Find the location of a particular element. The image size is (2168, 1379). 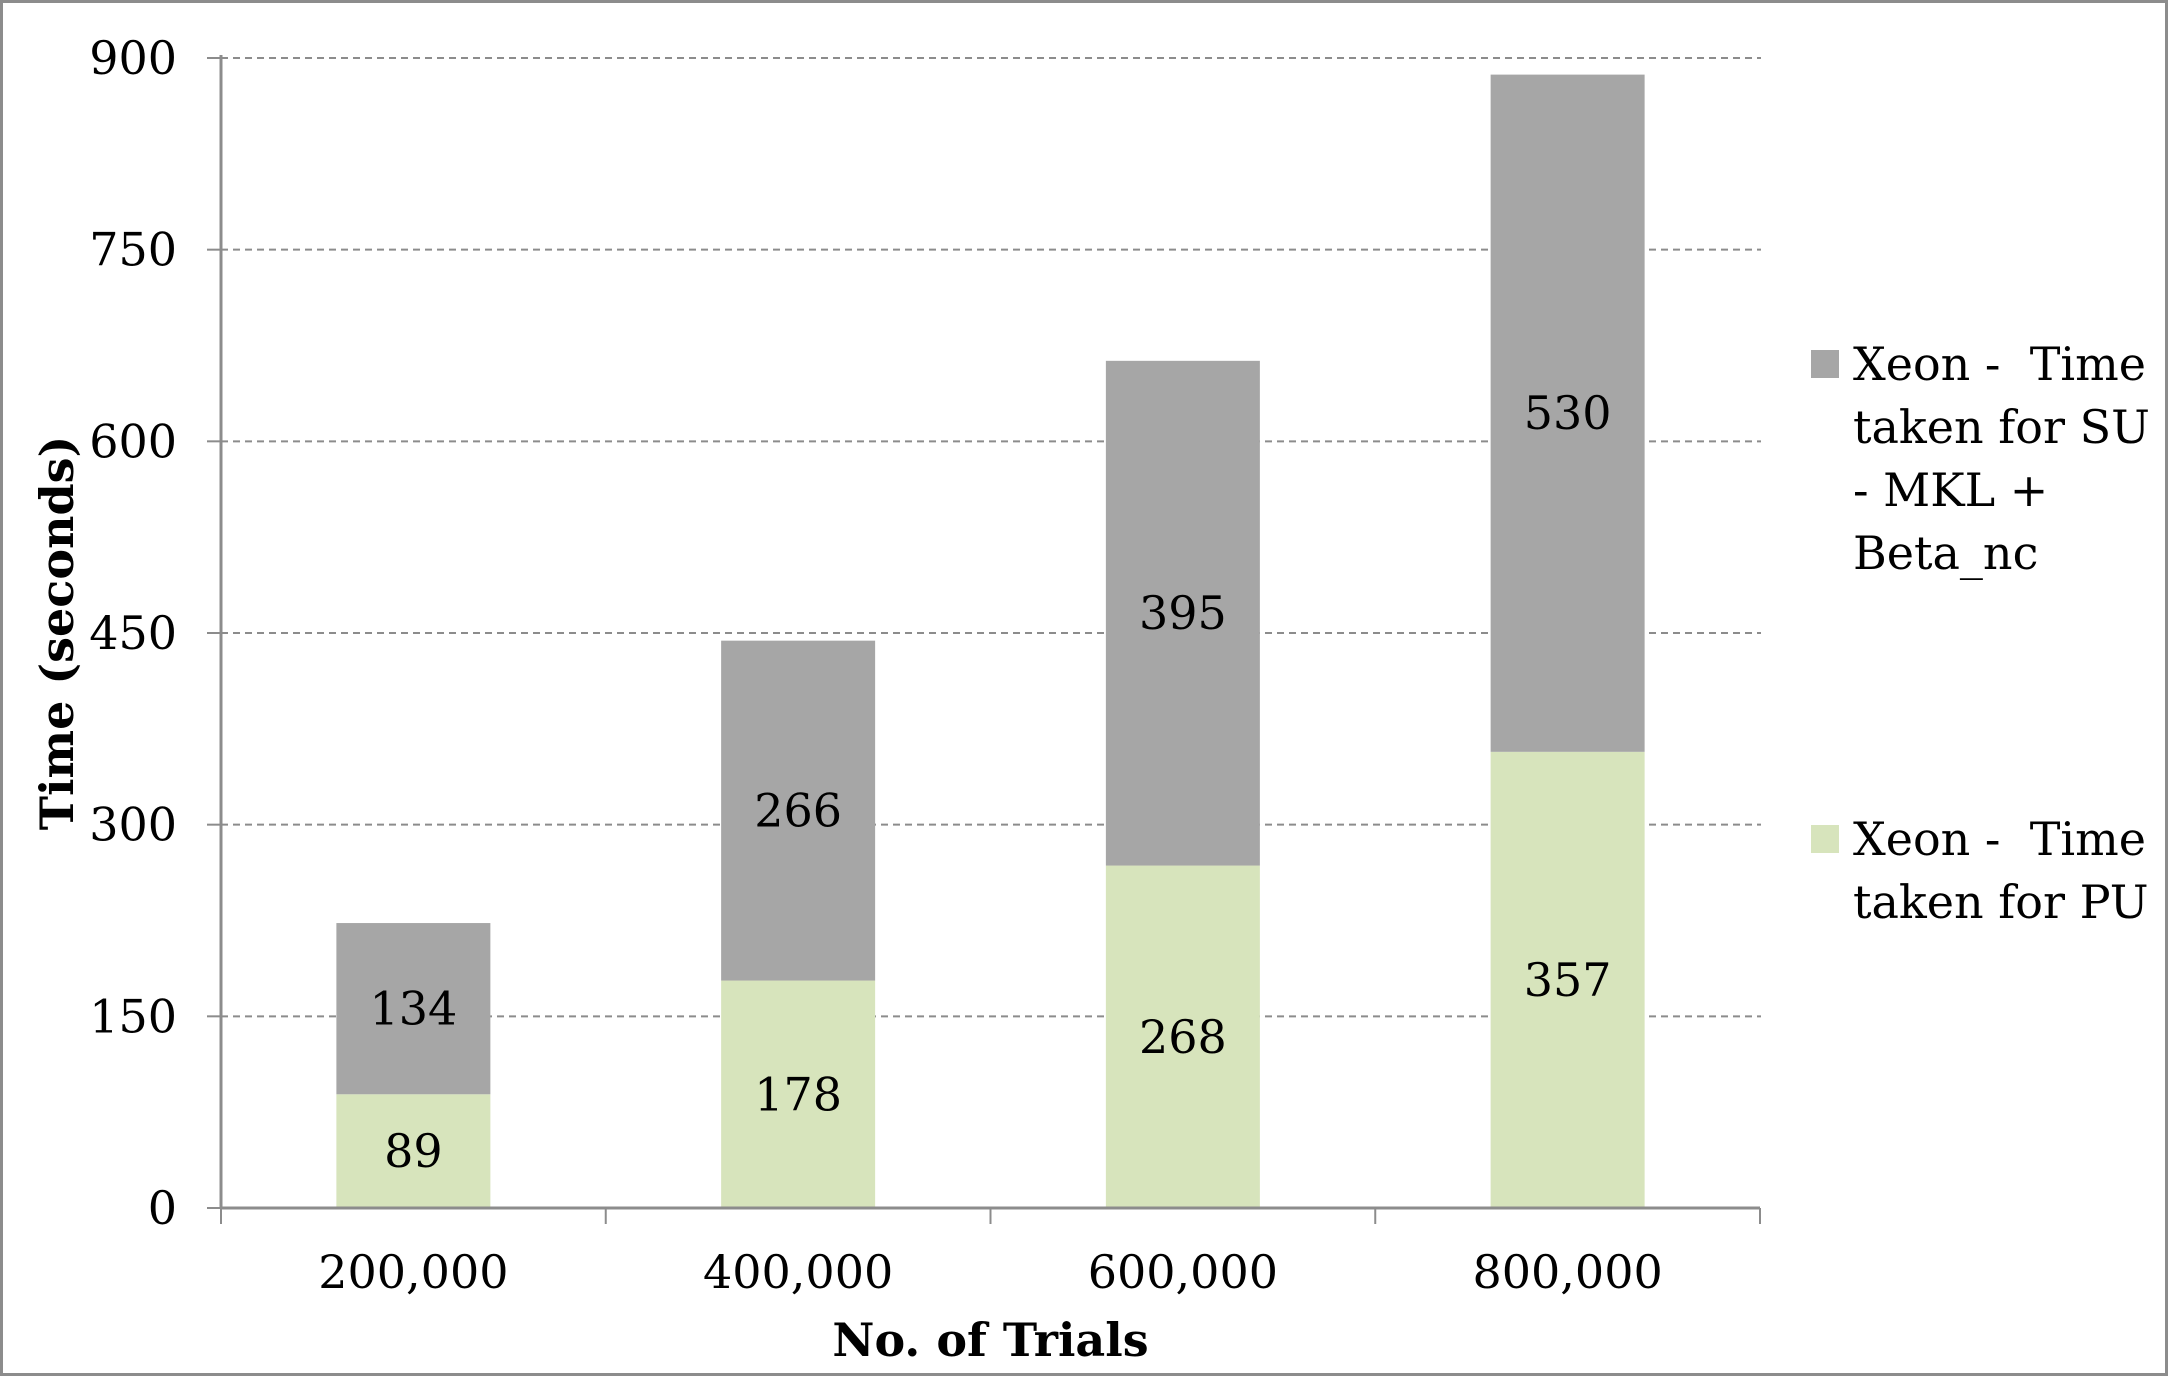

y-tick-label: 750 is located at coordinates (133, 250).